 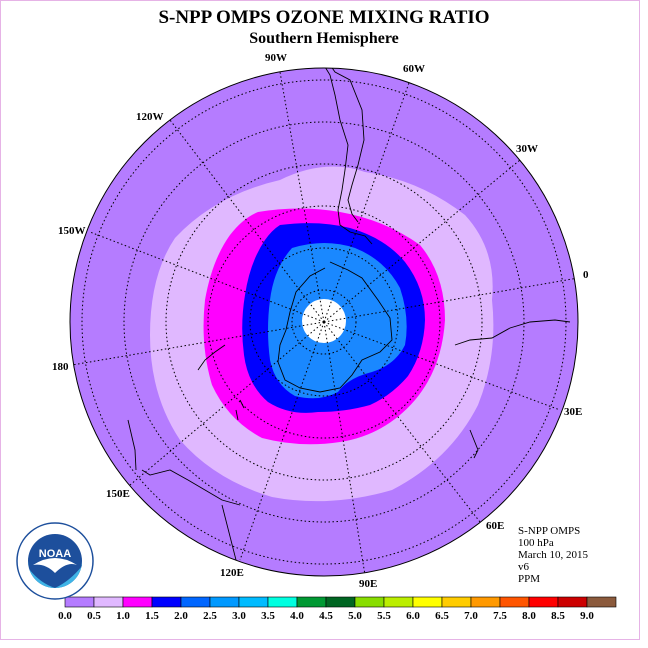 I want to click on lon-label-60w: 60W, so click(x=414, y=69).